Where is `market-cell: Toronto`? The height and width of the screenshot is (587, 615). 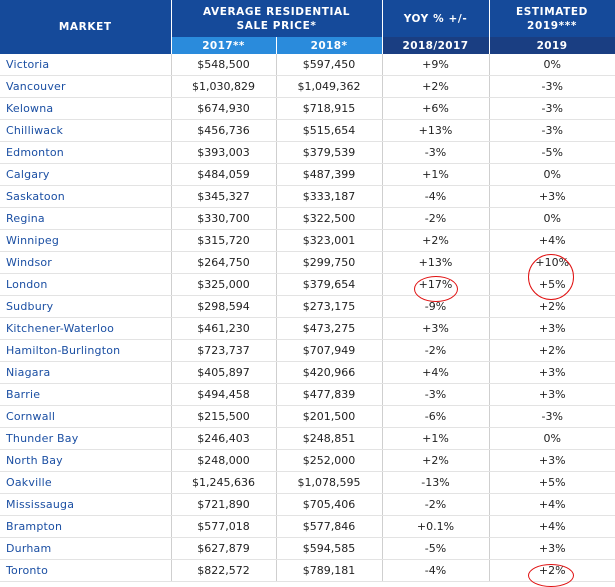
market-cell: Toronto is located at coordinates (86, 570).